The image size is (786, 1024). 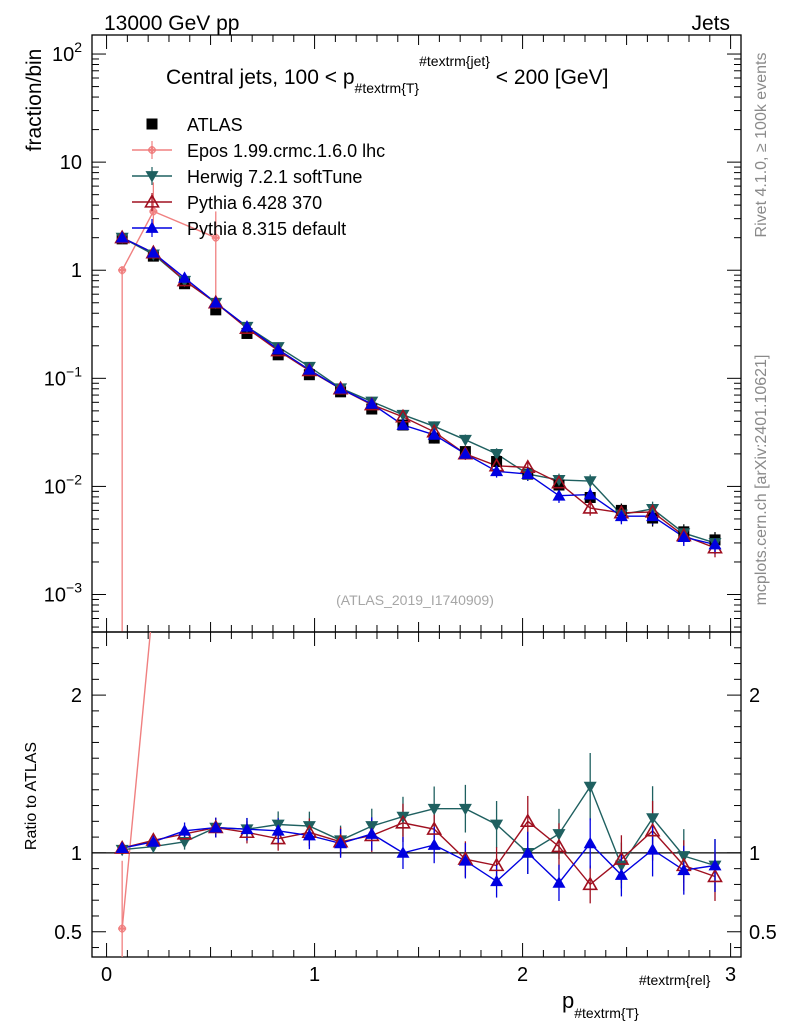 What do you see at coordinates (34, 100) in the screenshot?
I see `main-ylabel: fraction/bin` at bounding box center [34, 100].